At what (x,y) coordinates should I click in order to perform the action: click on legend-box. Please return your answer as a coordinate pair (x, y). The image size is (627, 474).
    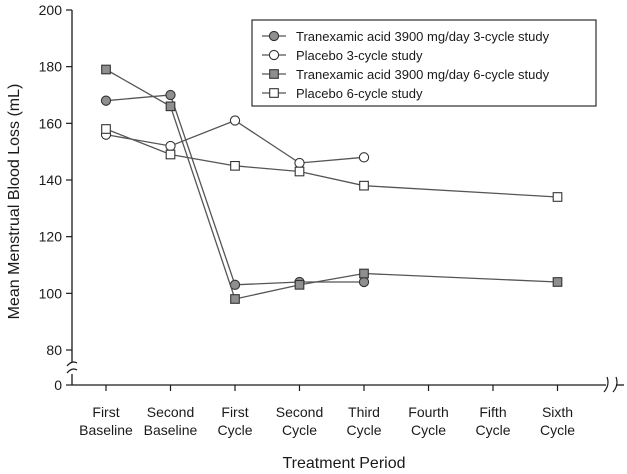
    Looking at the image, I should click on (424, 63).